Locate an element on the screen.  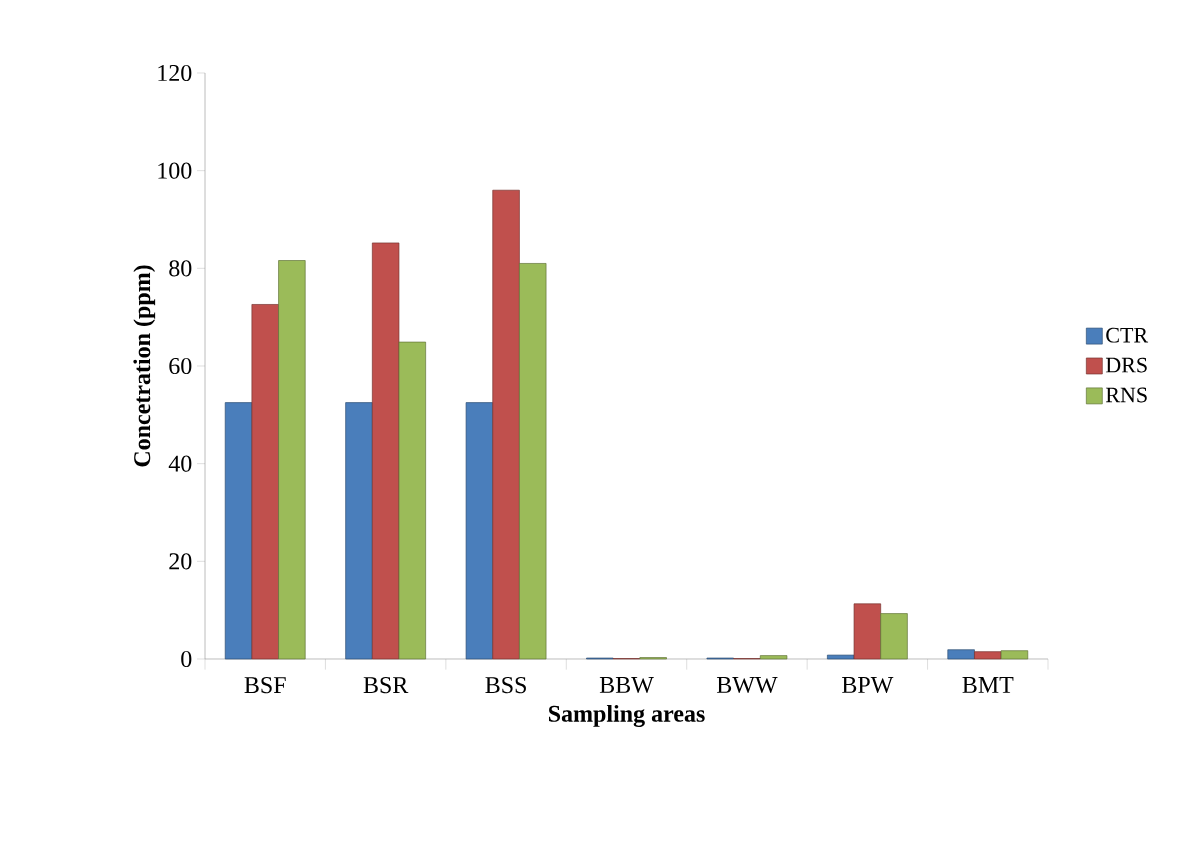
legend-label: DRS is located at coordinates (1126, 365).